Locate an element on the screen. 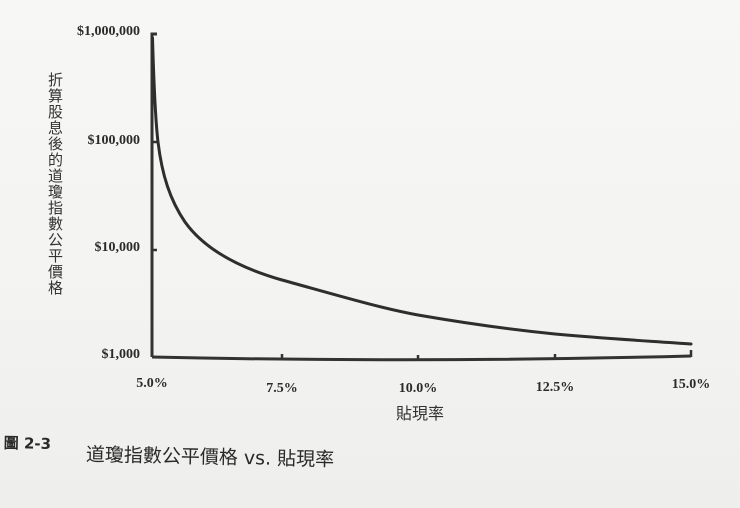  figure-title: 道瓊指數公平價格 vs. 貼現率 is located at coordinates (210, 457).